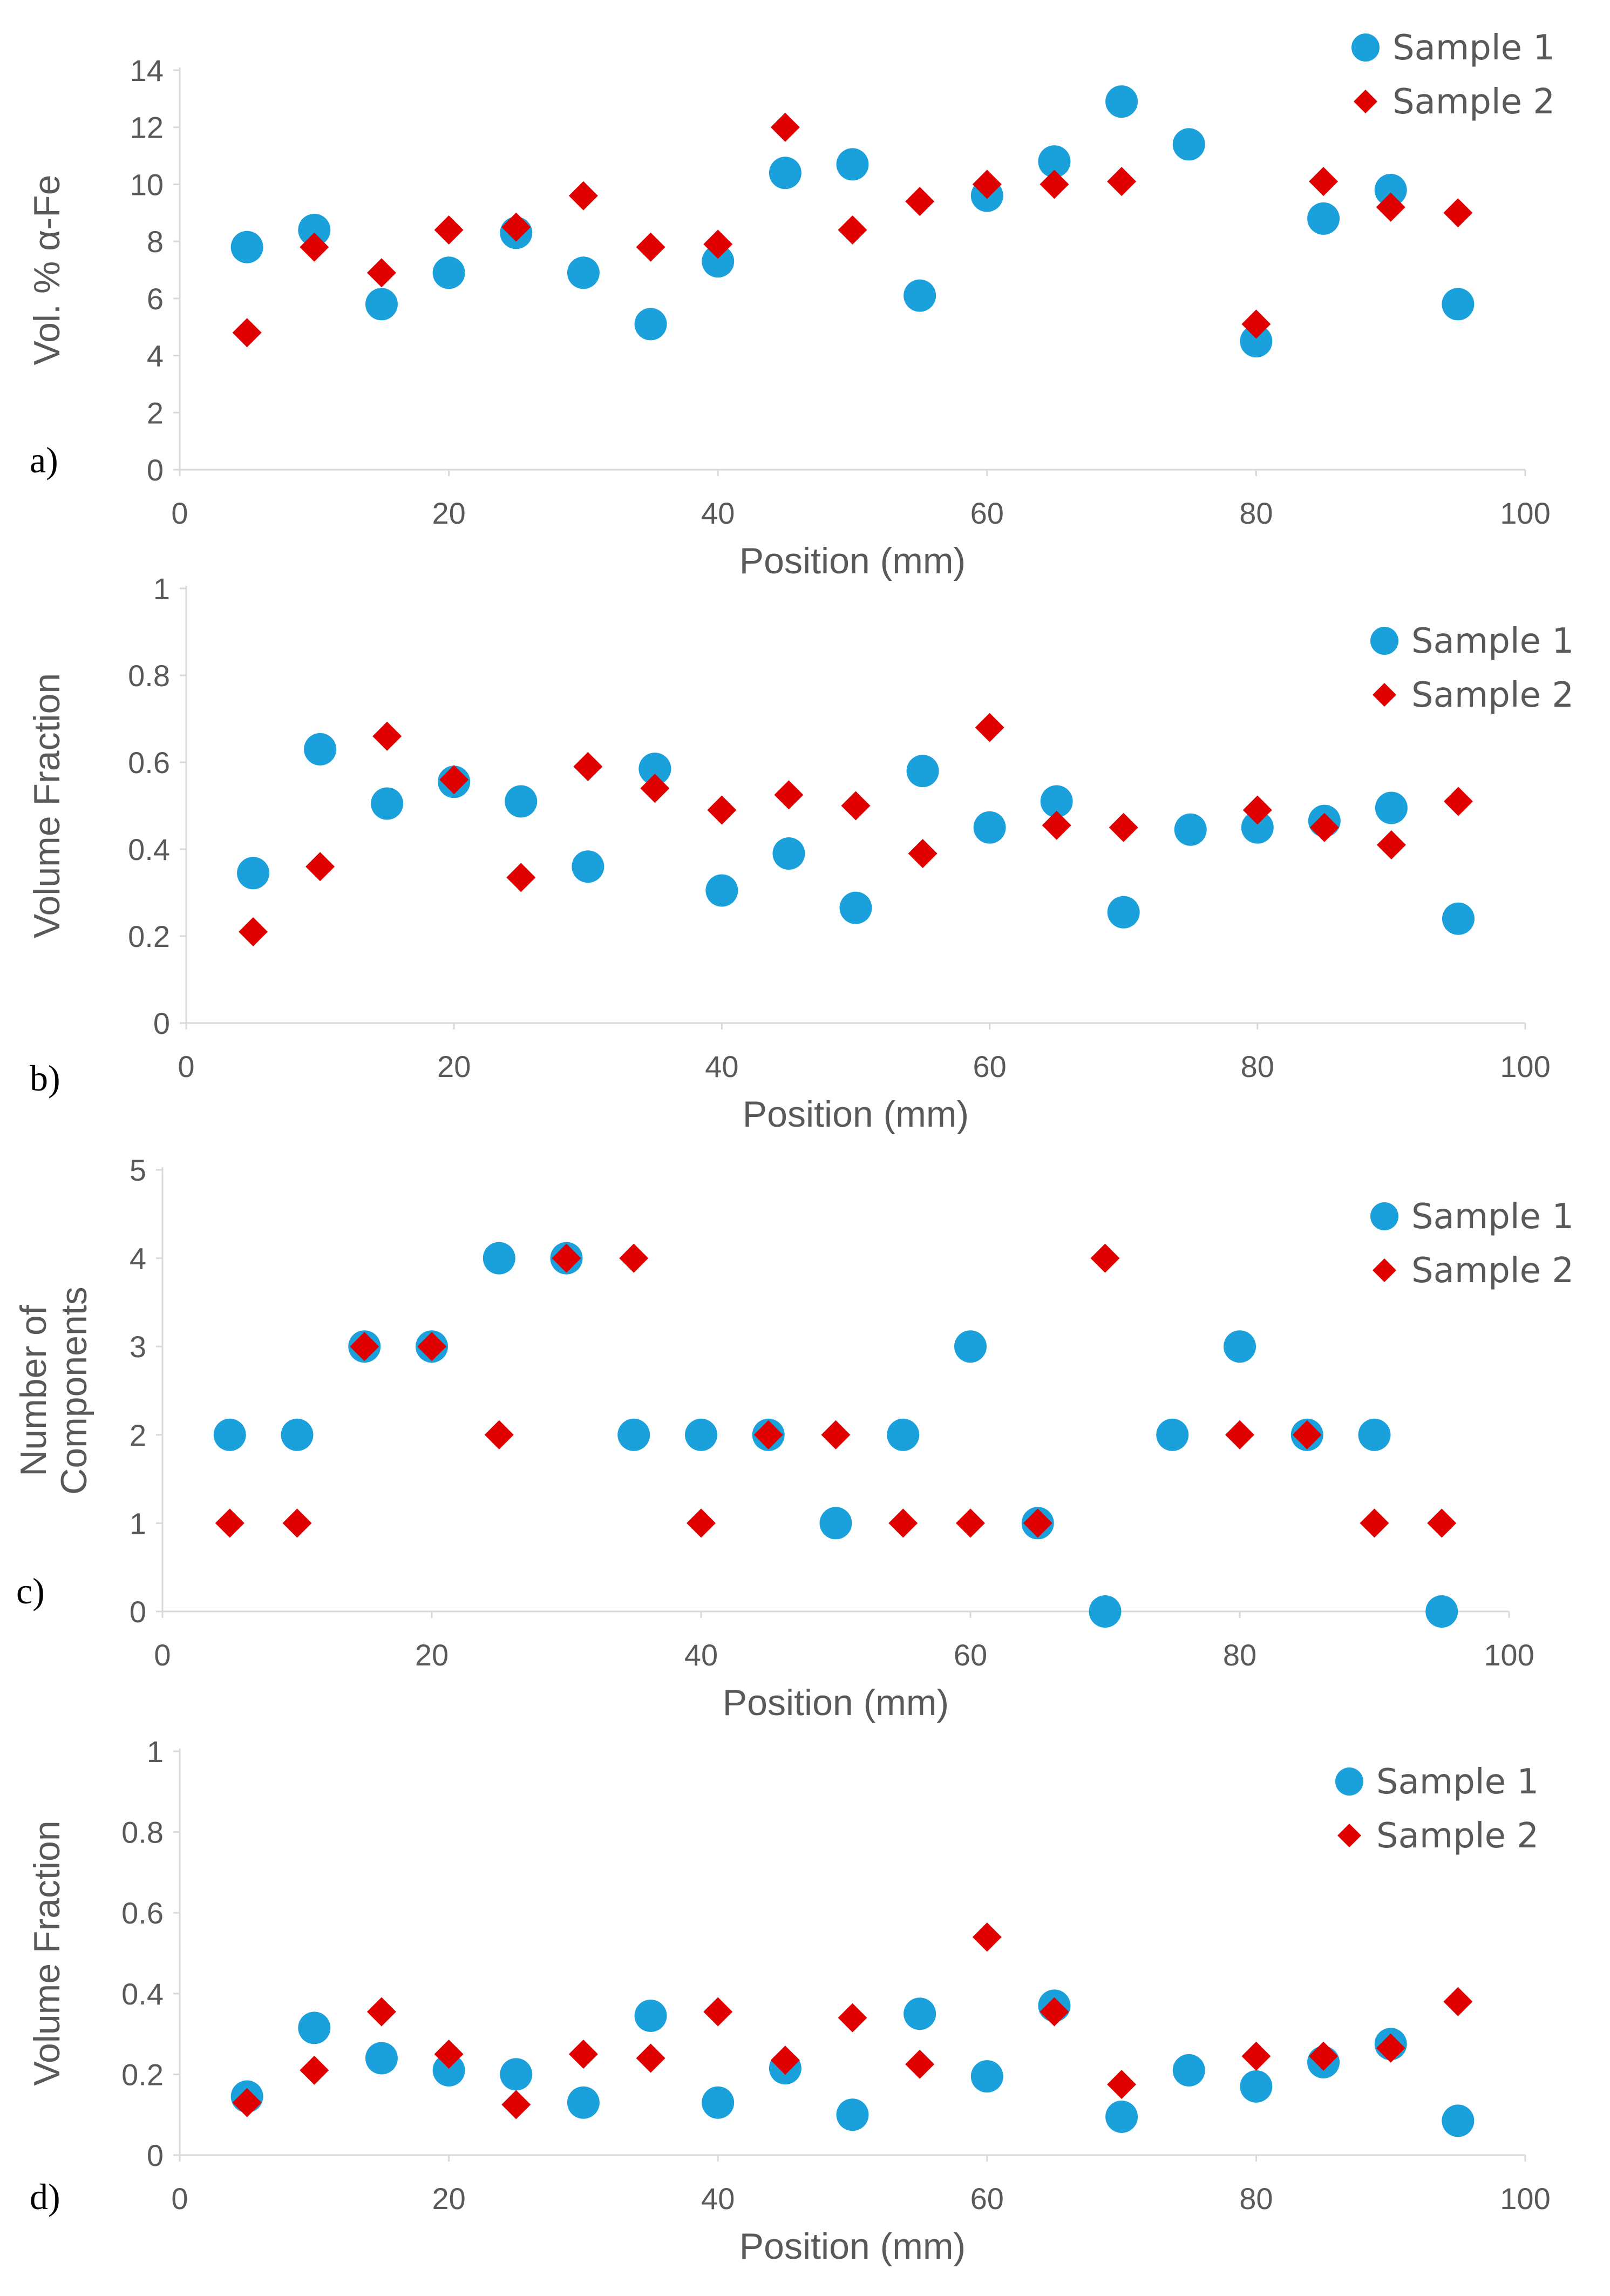 The width and height of the screenshot is (1610, 2296). I want to click on y-tick-label: 8, so click(156, 242).